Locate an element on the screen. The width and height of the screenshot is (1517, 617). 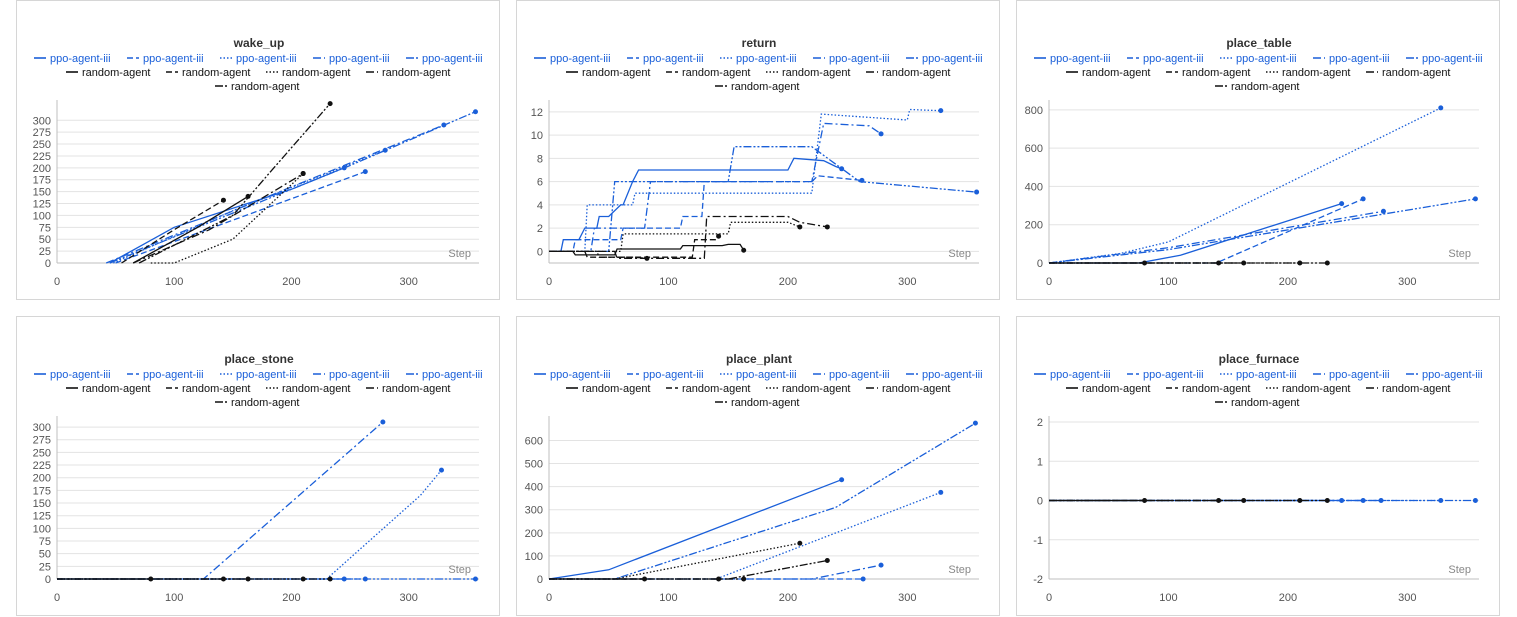
y-tick-label: 200 is located at coordinates (42, 479).